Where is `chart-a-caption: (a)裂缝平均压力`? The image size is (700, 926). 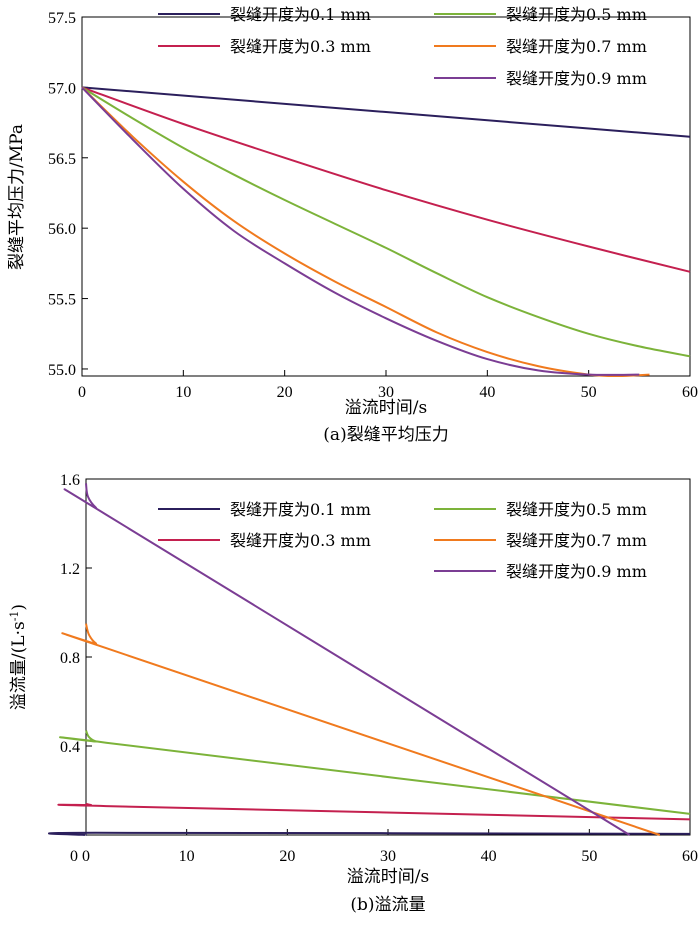
chart-a-caption: (a)裂缝平均压力 is located at coordinates (385, 435).